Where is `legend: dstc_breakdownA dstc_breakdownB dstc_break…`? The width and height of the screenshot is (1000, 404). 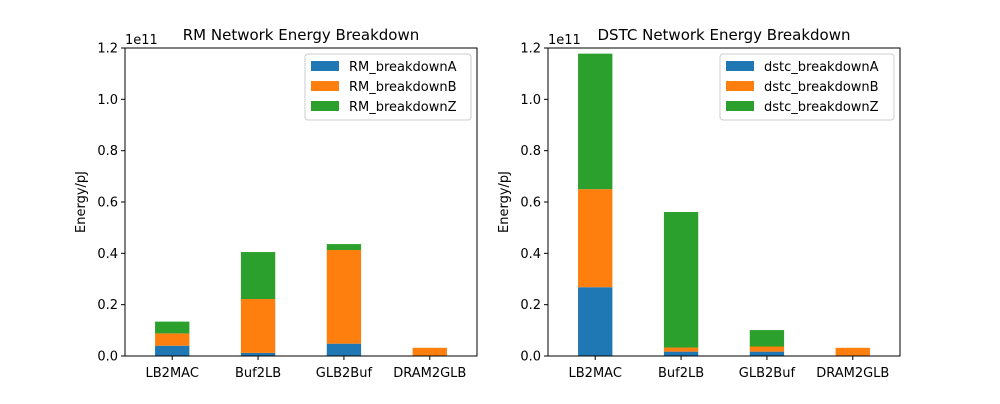 legend: dstc_breakdownA dstc_breakdownB dstc_break… is located at coordinates (807, 87).